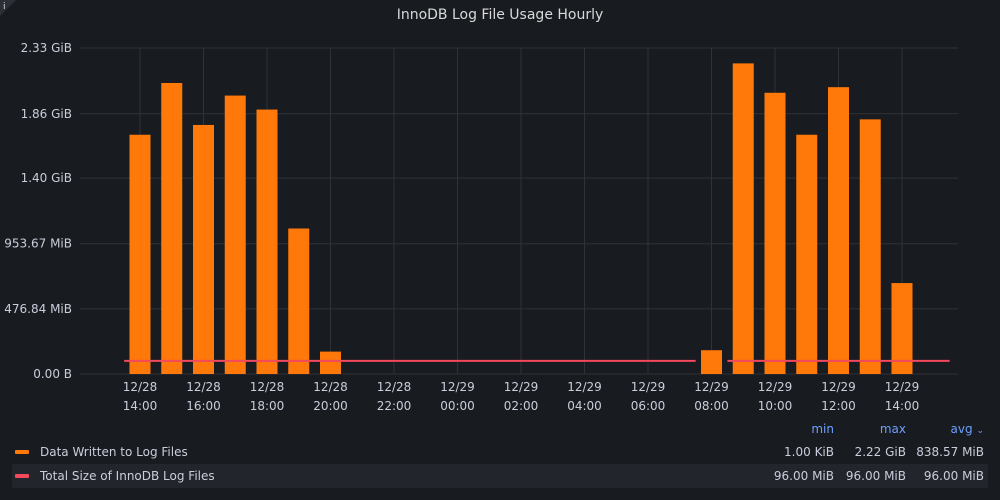 Image resolution: width=1000 pixels, height=500 pixels. Describe the element at coordinates (127, 476) in the screenshot. I see `legend-series-name: Total Size of InnoDB Log Files` at that location.